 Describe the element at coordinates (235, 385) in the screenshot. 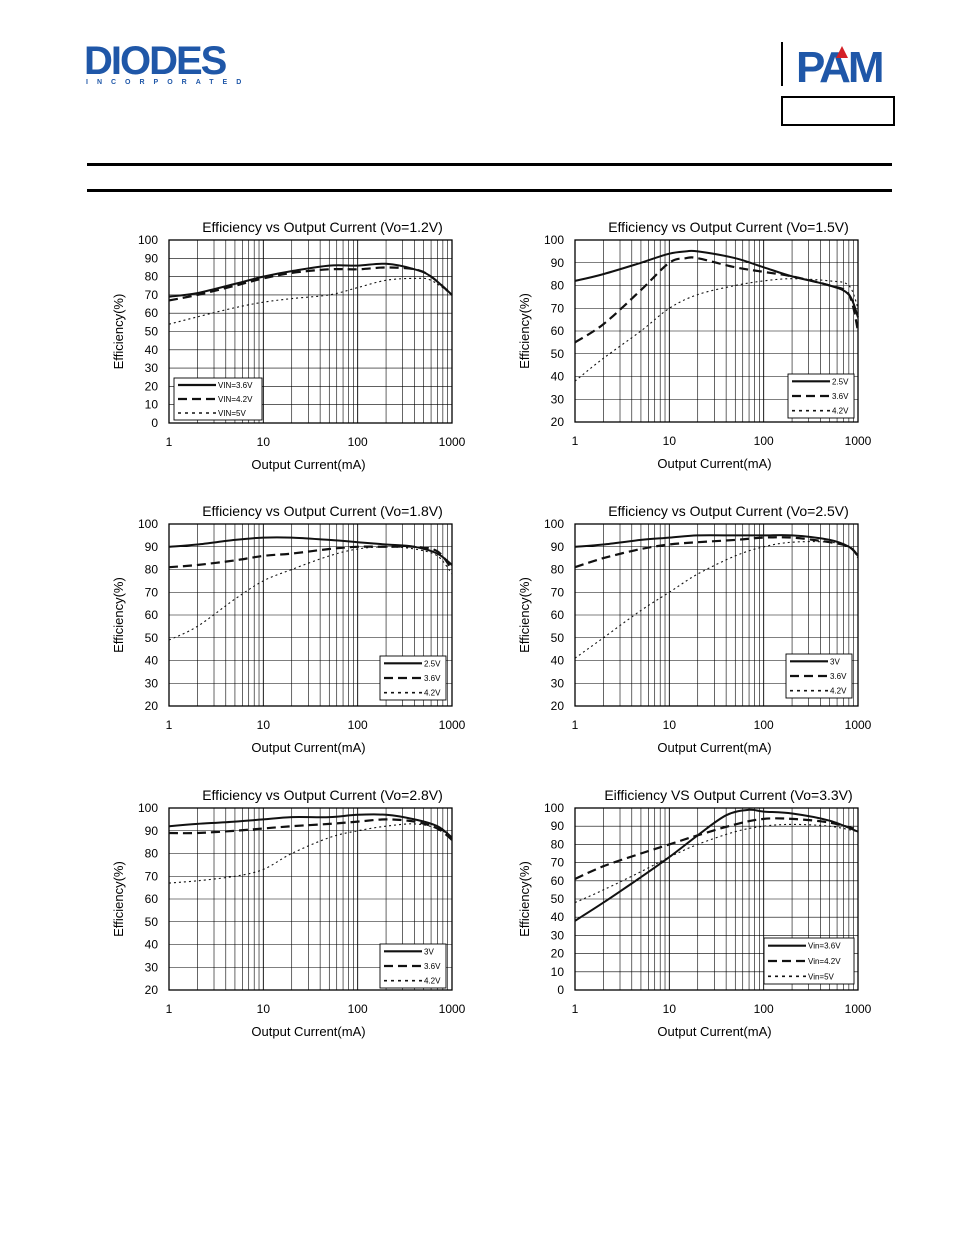

I see `legend-label: VIN=3.6V` at that location.